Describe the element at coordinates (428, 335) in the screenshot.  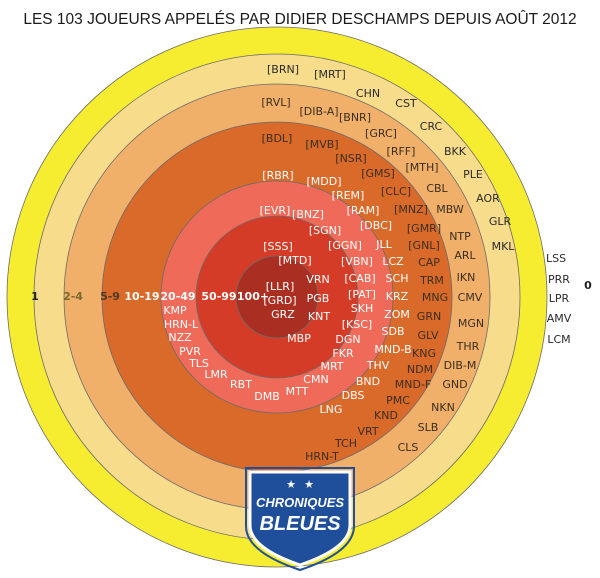
I see `player-label: GLV` at that location.